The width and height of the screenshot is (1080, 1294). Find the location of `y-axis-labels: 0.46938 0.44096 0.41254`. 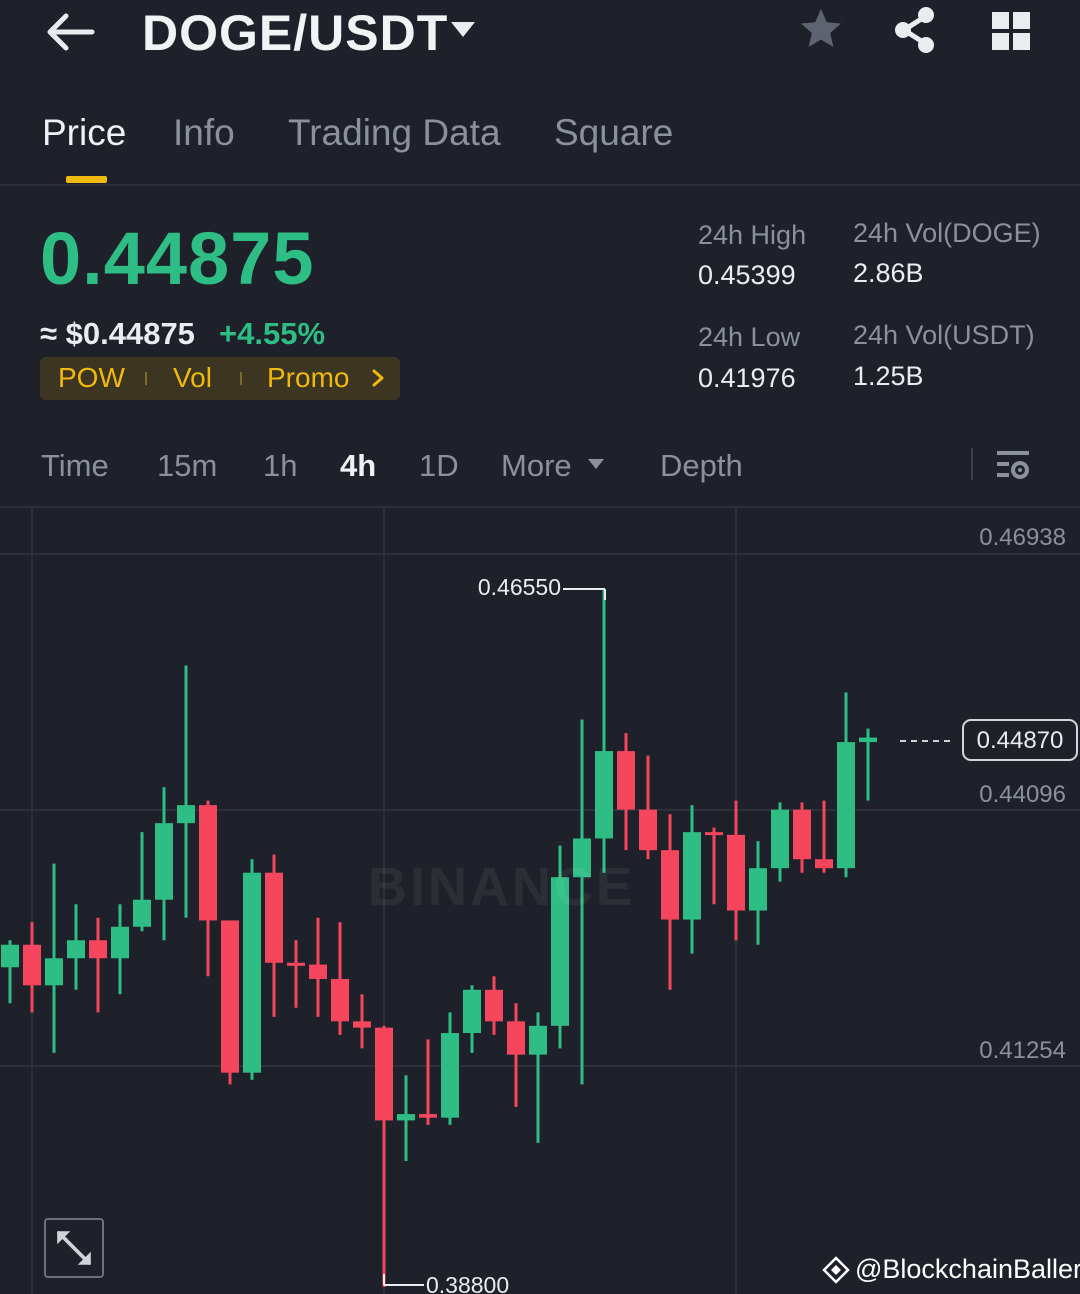

y-axis-labels: 0.46938 0.44096 0.41254 is located at coordinates (1022, 794).